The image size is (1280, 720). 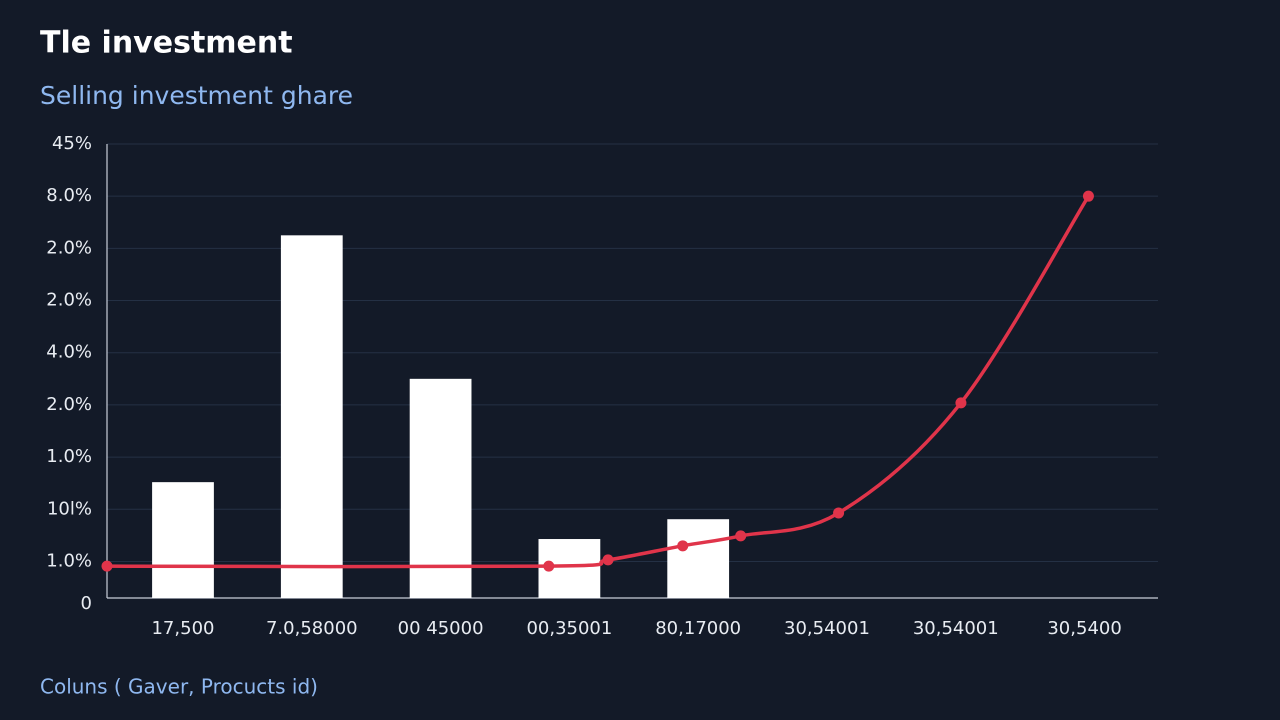 I want to click on y-tick-label: 0, so click(x=86, y=603).